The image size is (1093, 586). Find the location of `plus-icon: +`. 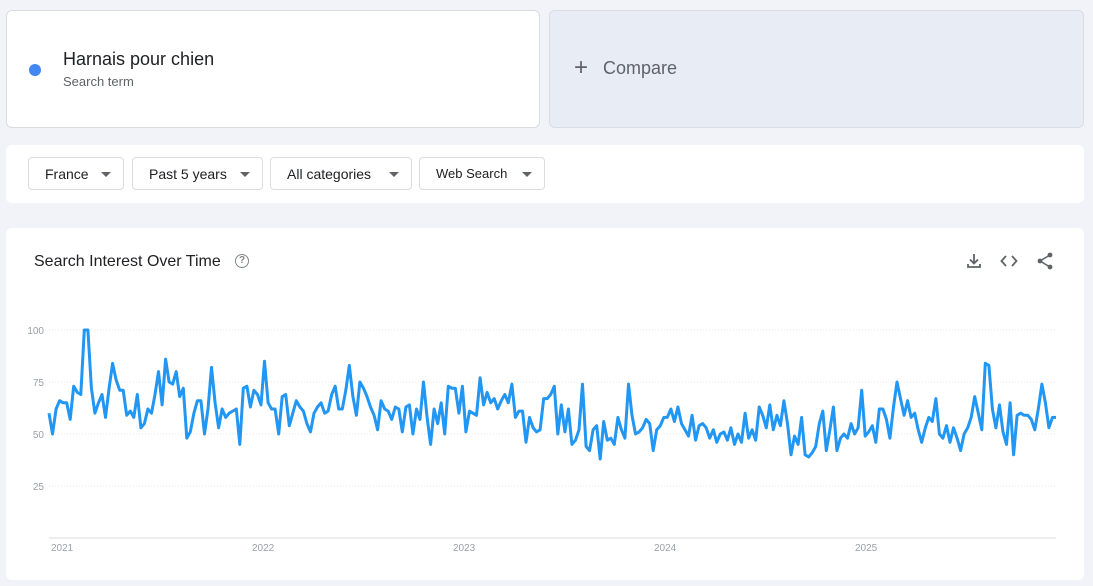

plus-icon: + is located at coordinates (581, 67).